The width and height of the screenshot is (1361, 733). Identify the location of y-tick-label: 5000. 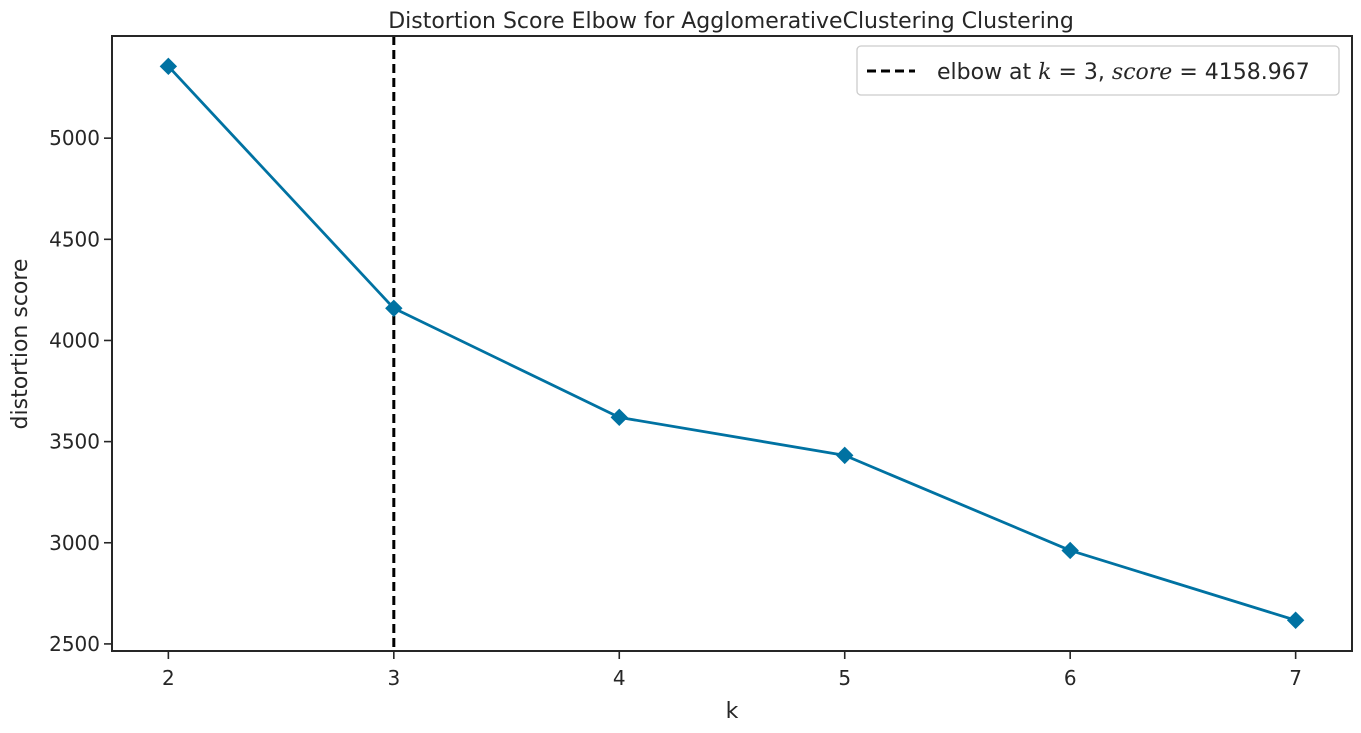
(74, 138).